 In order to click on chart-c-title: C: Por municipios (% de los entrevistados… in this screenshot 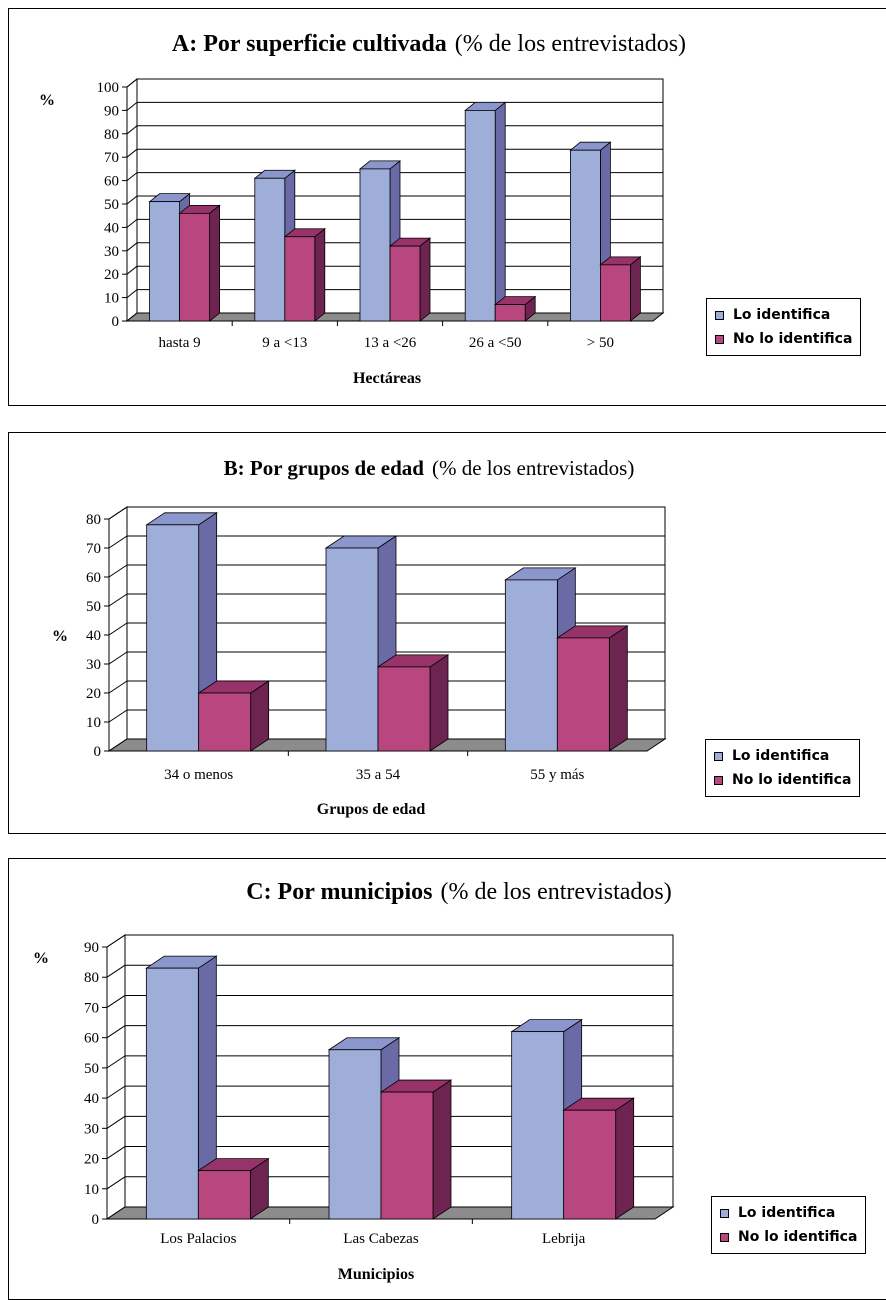, I will do `click(459, 892)`.